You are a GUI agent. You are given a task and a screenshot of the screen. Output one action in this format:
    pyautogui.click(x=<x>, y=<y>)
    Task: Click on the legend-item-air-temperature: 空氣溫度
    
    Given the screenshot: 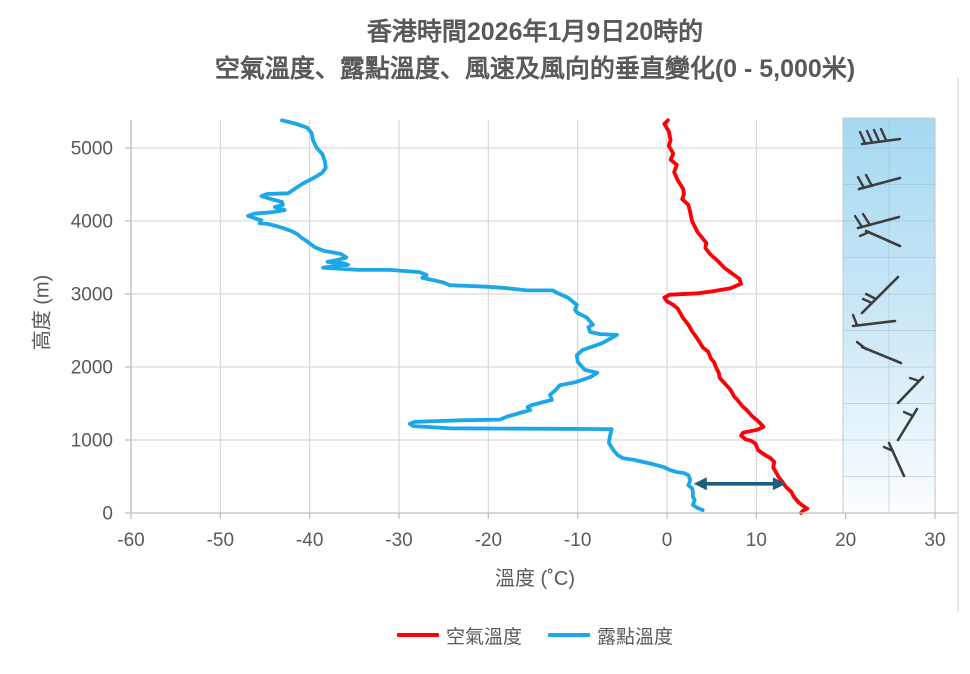 What is the action you would take?
    pyautogui.click(x=459, y=635)
    